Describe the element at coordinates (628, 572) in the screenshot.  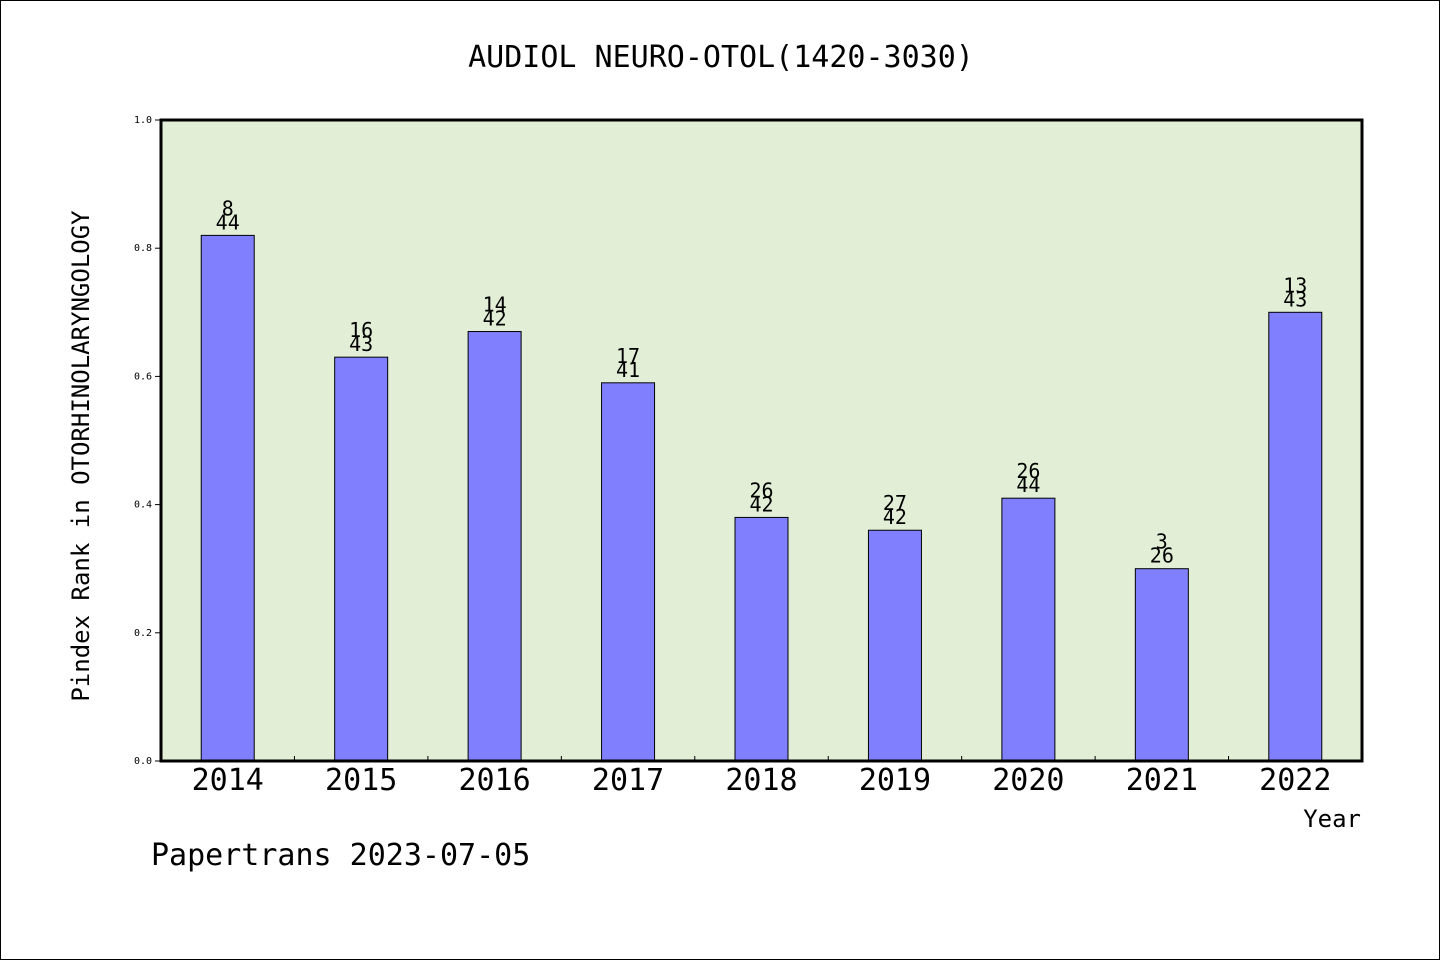
I see `bar-2017` at that location.